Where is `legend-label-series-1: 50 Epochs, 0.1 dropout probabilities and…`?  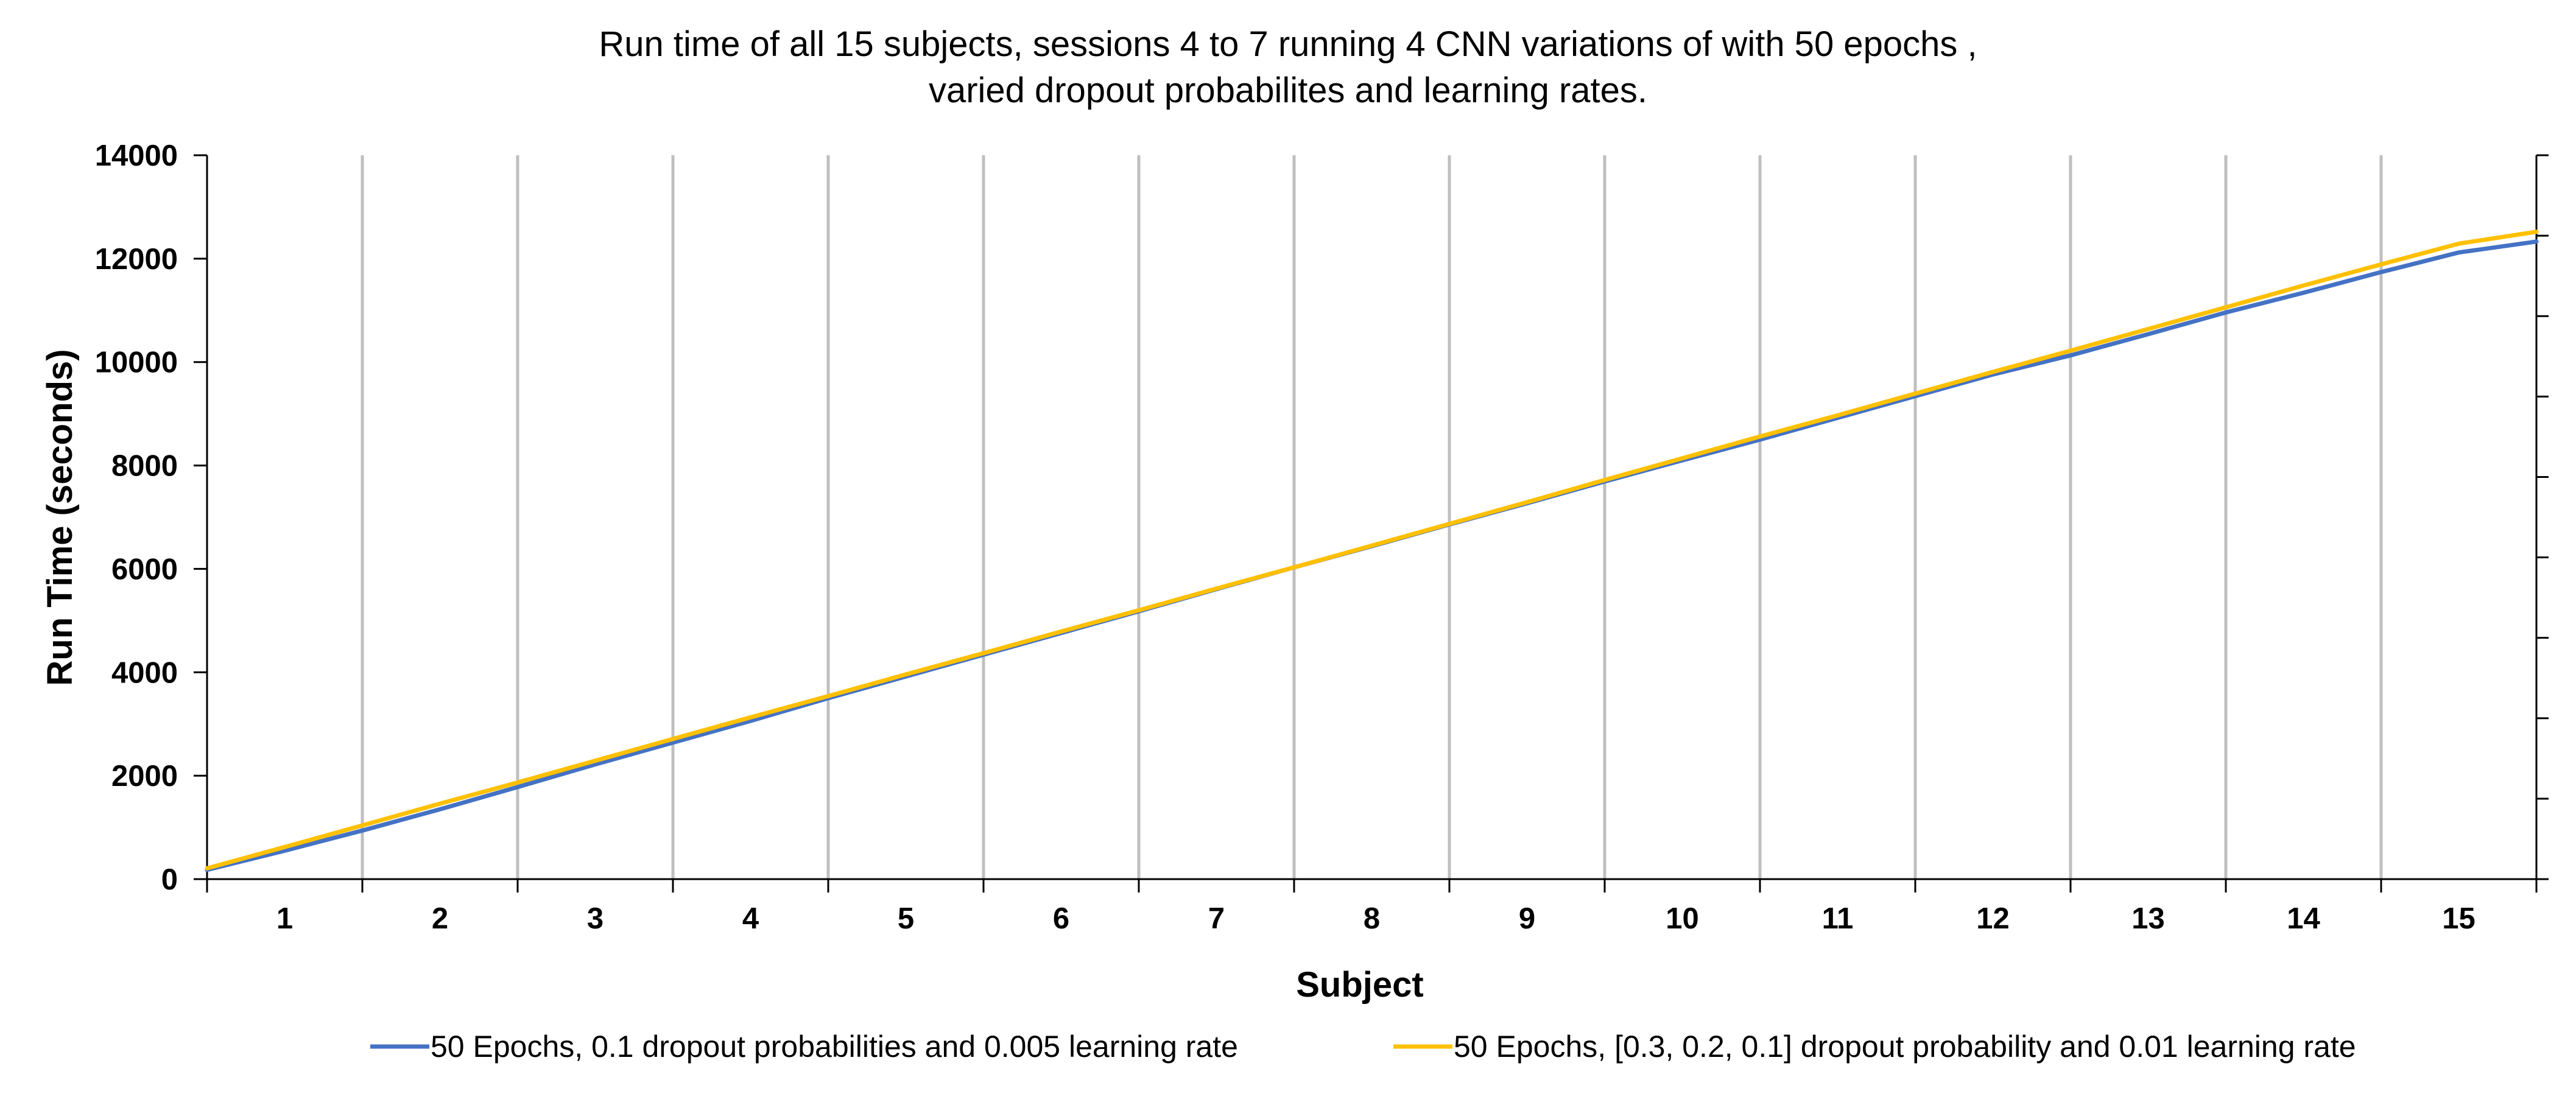
legend-label-series-1: 50 Epochs, 0.1 dropout probabilities and… is located at coordinates (834, 1047).